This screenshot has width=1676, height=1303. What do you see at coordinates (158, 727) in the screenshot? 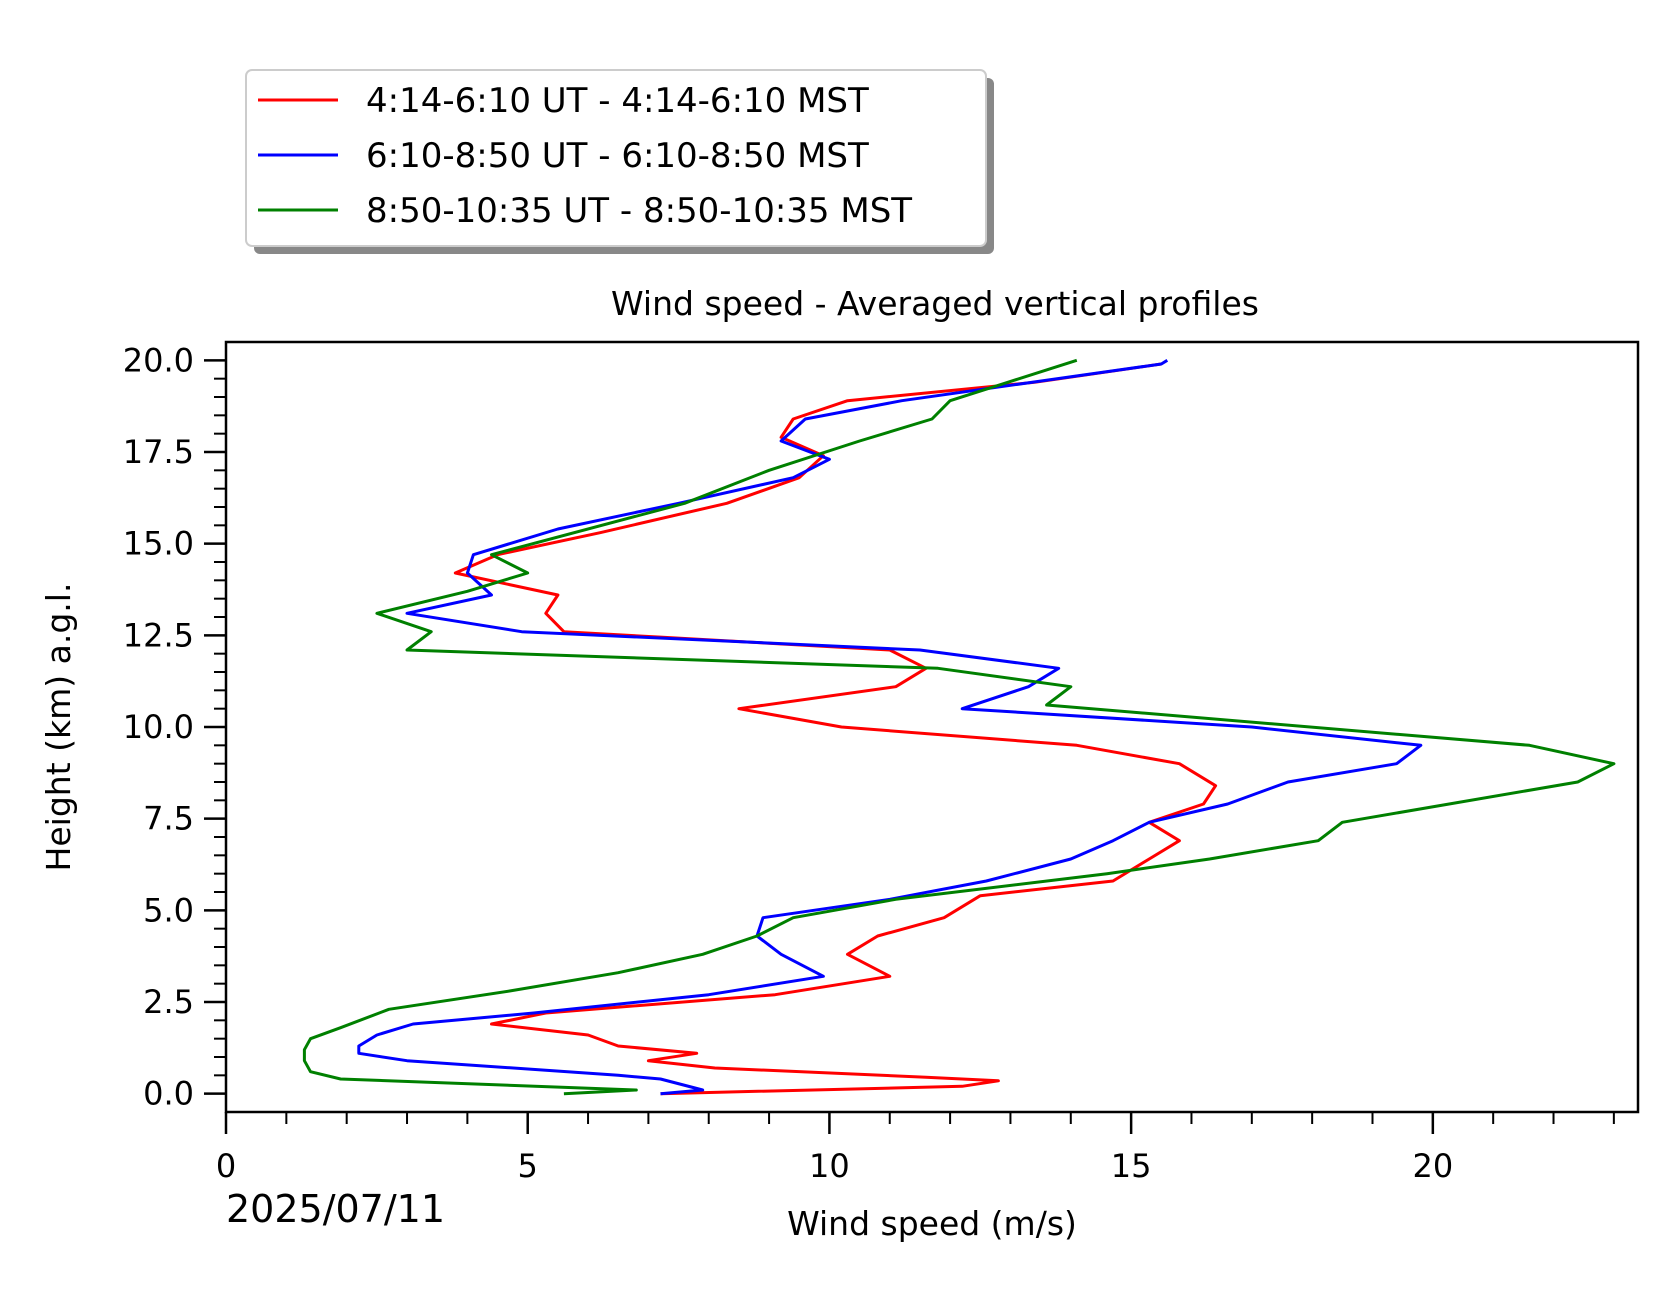
I see `y-tick-label: 10.0` at bounding box center [158, 727].